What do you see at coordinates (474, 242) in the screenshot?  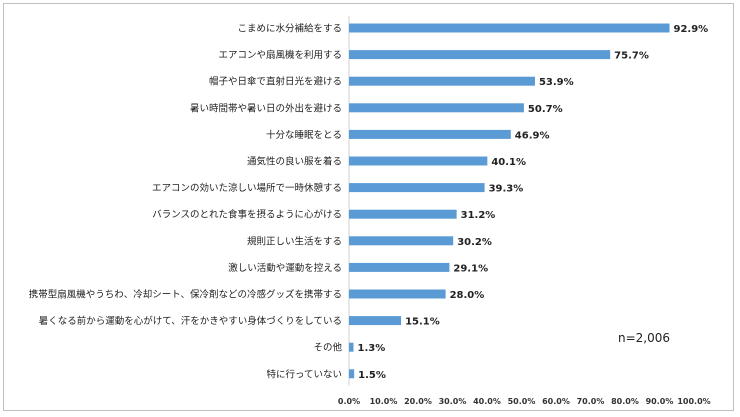 I see `data-label: 30.2%` at bounding box center [474, 242].